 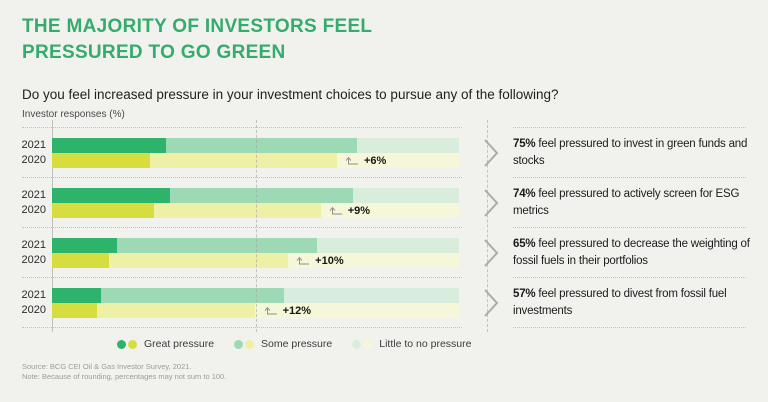 What do you see at coordinates (524, 244) in the screenshot?
I see `statement-percent: 65%` at bounding box center [524, 244].